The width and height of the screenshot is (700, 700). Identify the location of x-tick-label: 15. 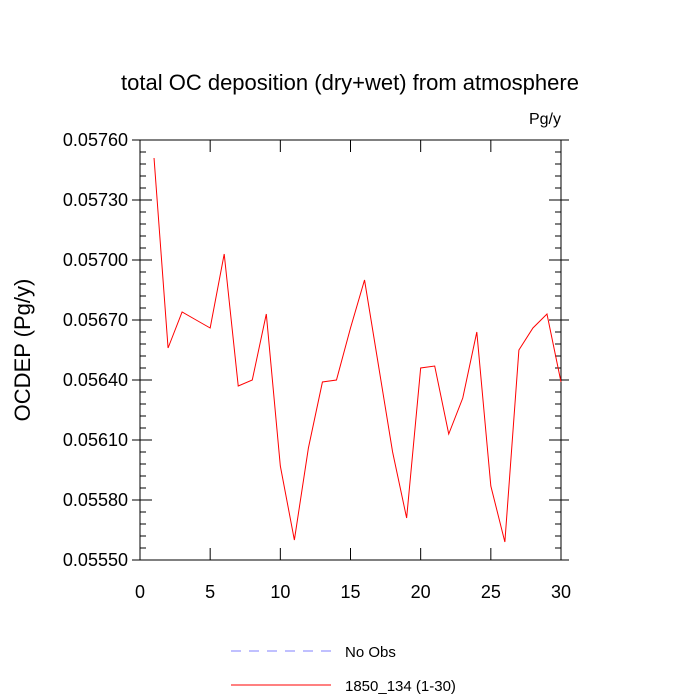
(350, 592).